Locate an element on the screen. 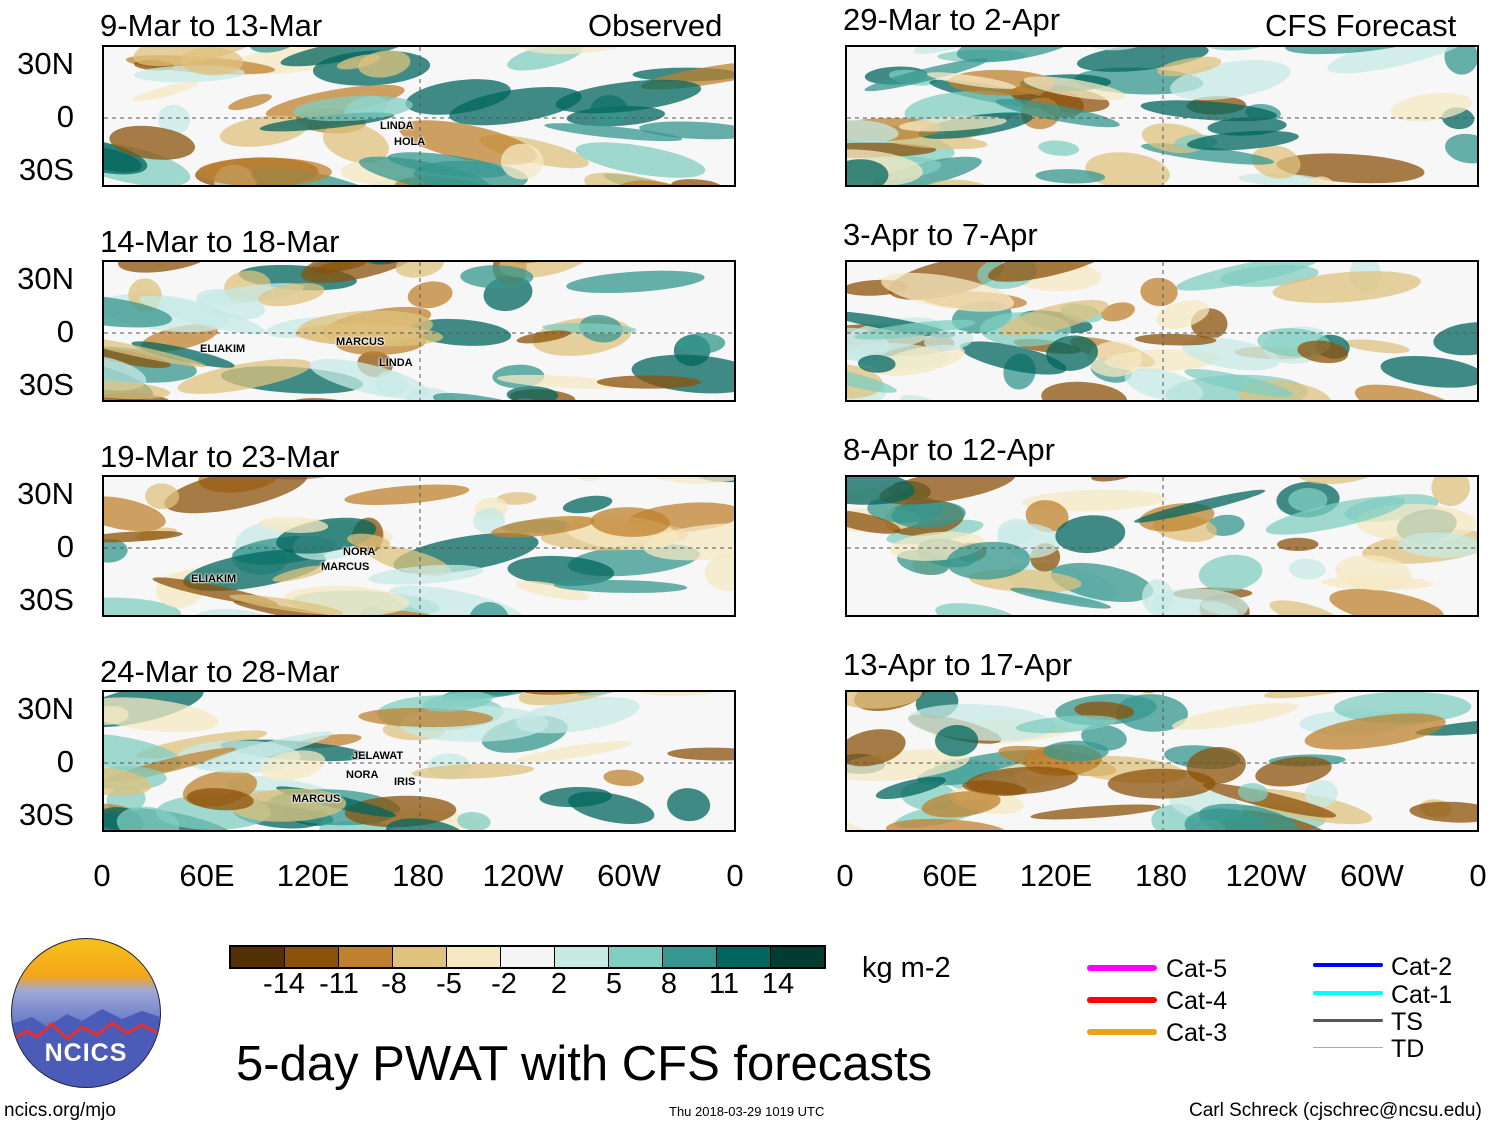 This screenshot has height=1127, width=1510. legend-cat1: Cat-1 is located at coordinates (1422, 995).